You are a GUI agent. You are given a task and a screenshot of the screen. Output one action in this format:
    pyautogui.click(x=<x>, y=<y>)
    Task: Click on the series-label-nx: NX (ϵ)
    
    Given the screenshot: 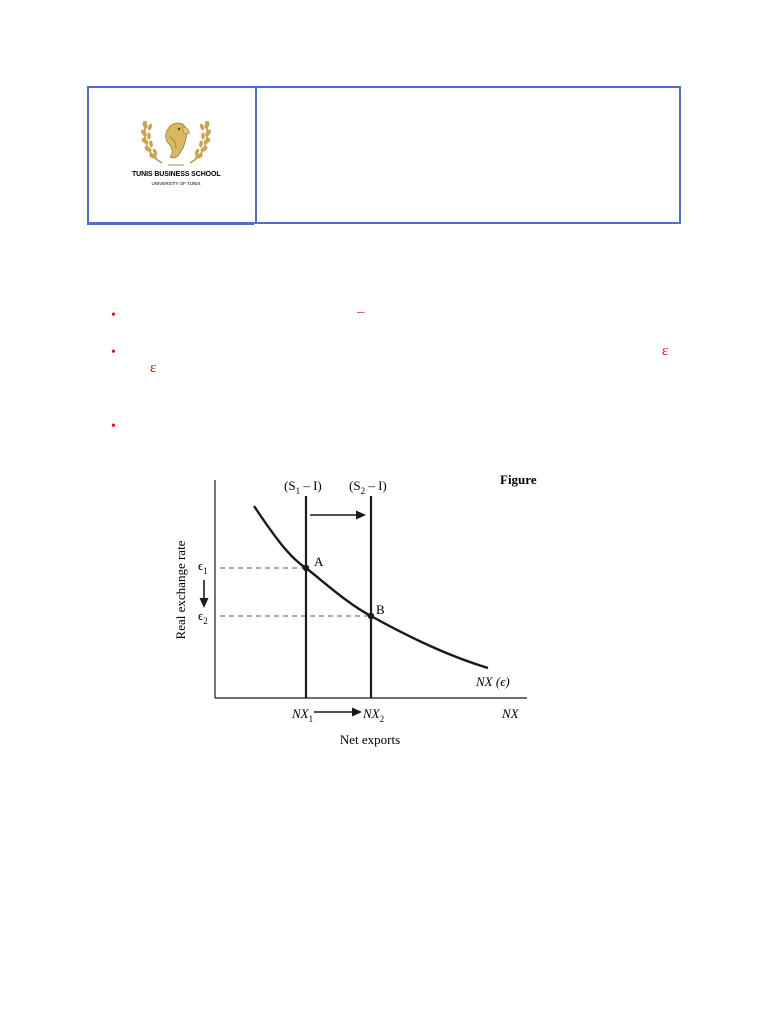 What is the action you would take?
    pyautogui.click(x=492, y=681)
    